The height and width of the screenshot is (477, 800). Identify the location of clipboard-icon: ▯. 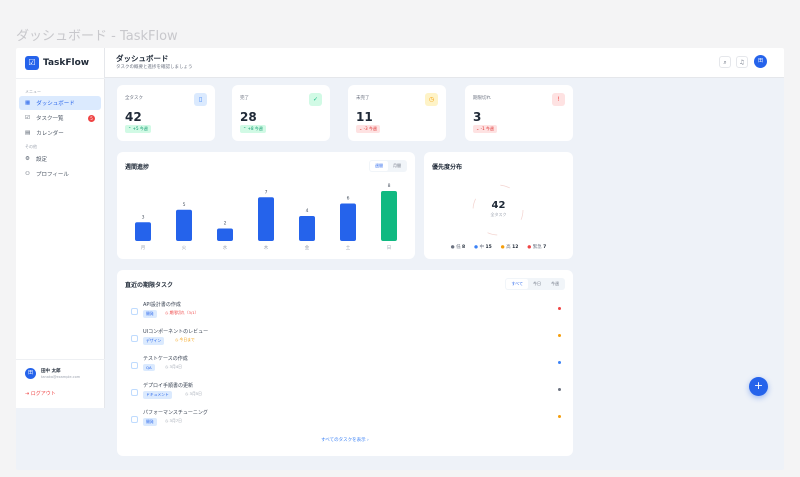
(200, 99).